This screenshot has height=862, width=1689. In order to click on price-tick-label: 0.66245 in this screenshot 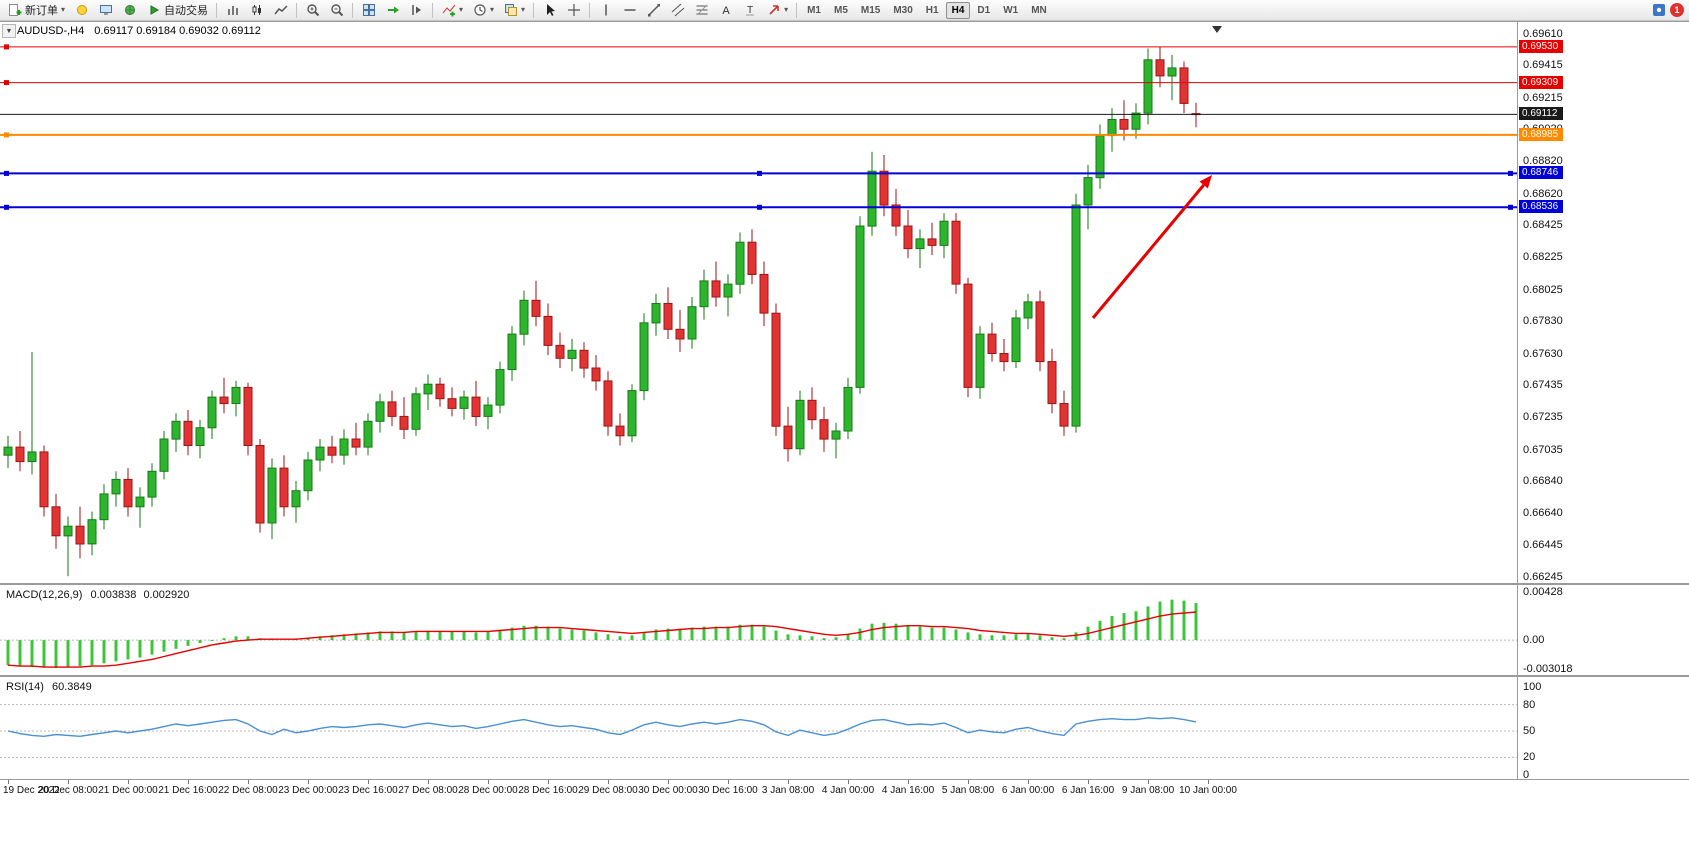, I will do `click(1543, 577)`.